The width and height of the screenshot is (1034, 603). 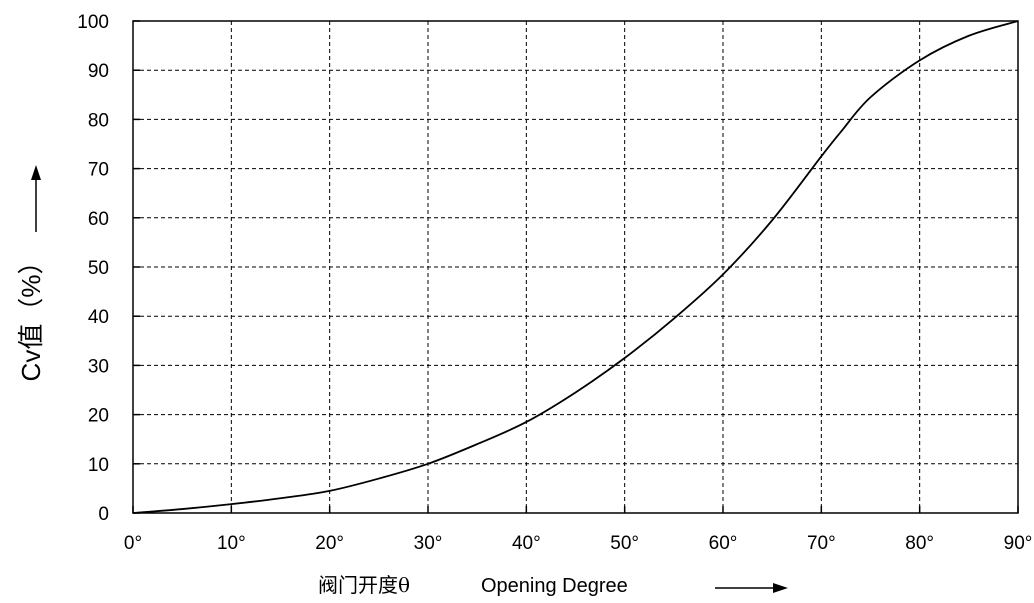 What do you see at coordinates (98, 416) in the screenshot?
I see `y-tick-label: 20` at bounding box center [98, 416].